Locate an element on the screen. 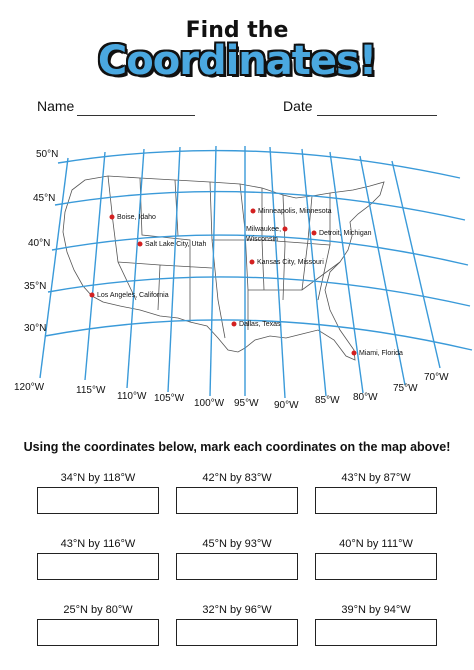 The image size is (474, 670). city-dot-los-angeles is located at coordinates (92, 295).